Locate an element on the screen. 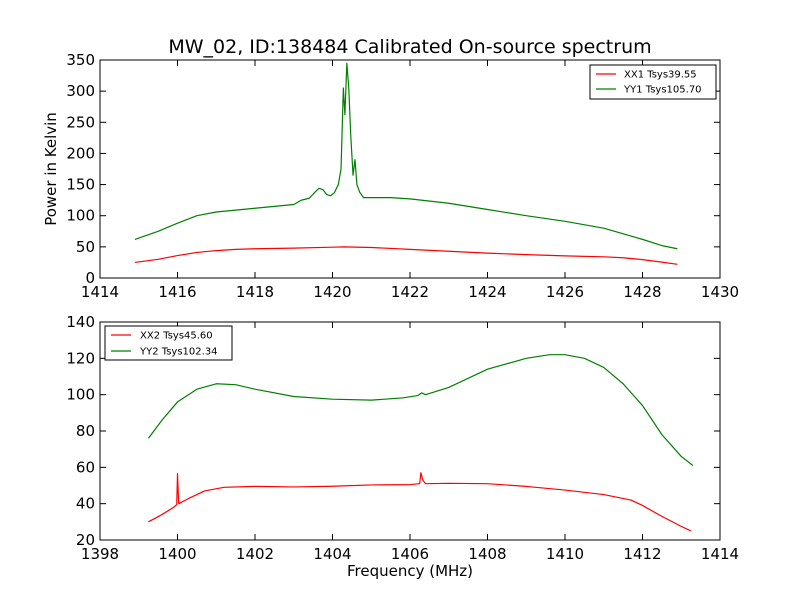 This screenshot has height=600, width=800. top-x-tick-label: 1428 is located at coordinates (642, 292).